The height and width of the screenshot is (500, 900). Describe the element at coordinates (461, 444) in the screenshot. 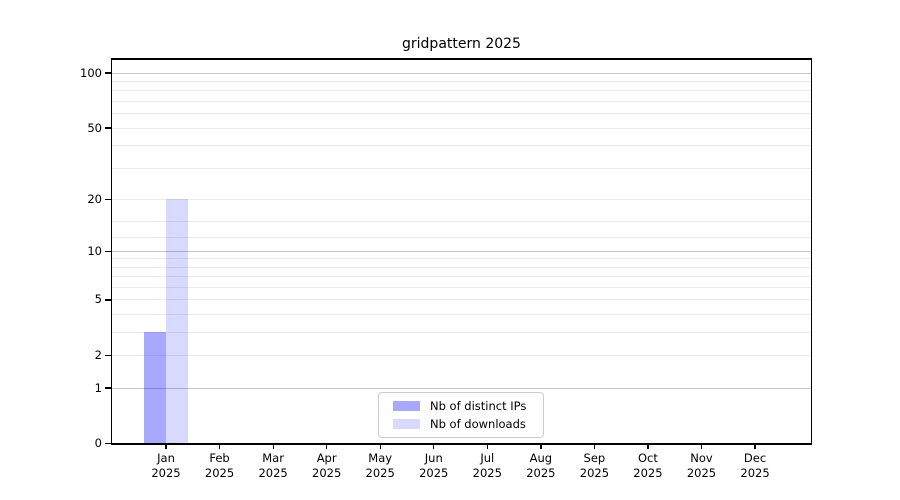

I see `spine-bottom` at that location.